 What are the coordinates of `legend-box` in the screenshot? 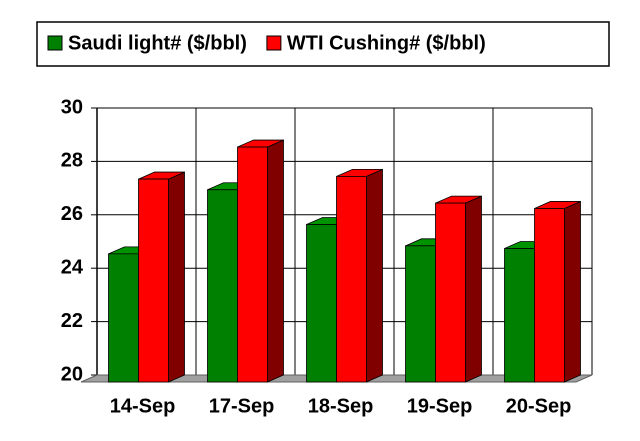 It's located at (323, 44).